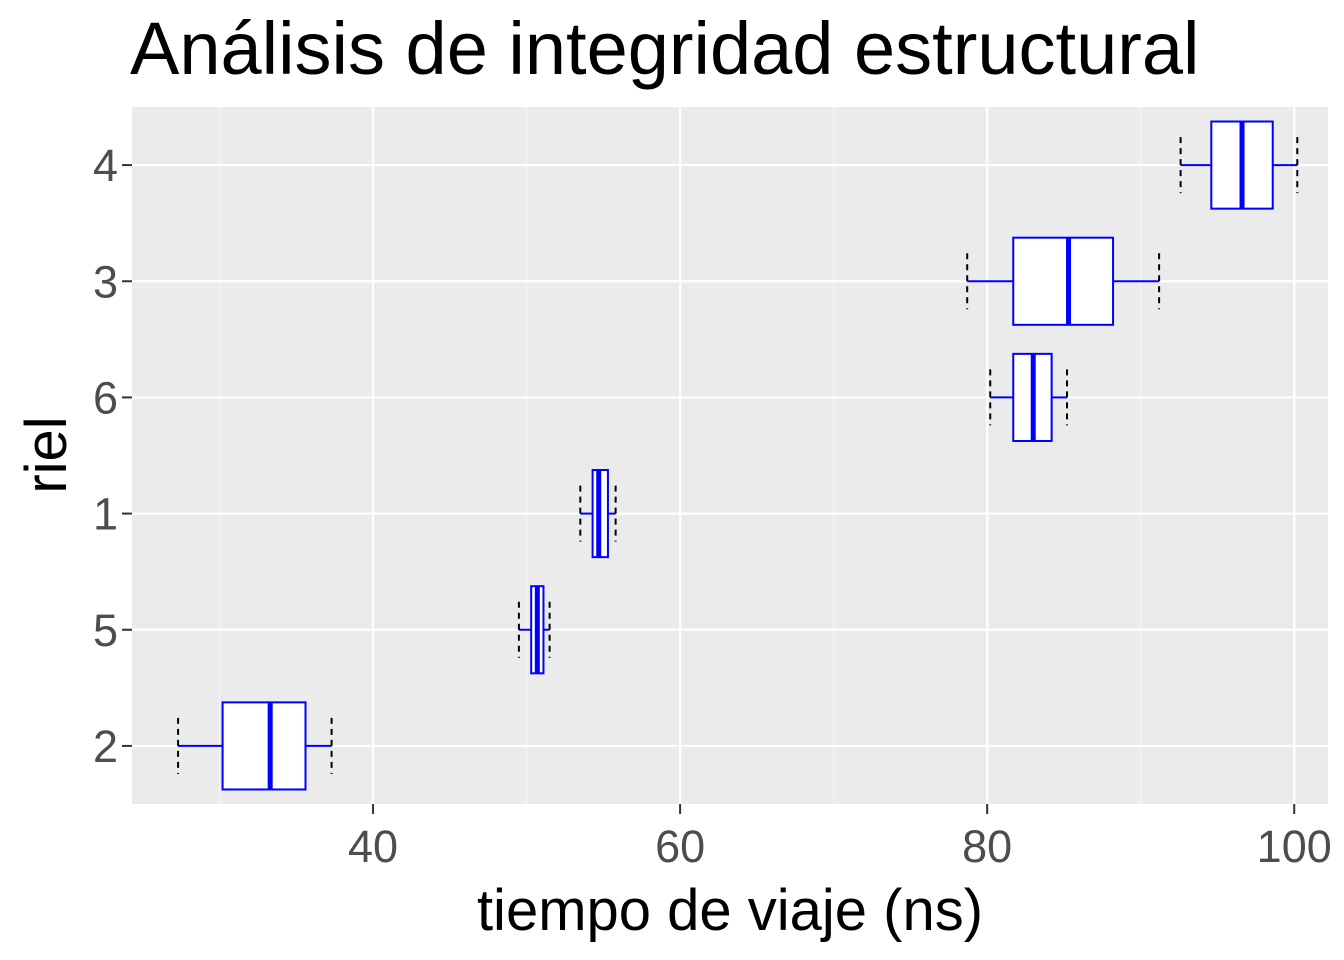  What do you see at coordinates (112, 456) in the screenshot?
I see `y-axis: 2 5 1 6 3 4` at bounding box center [112, 456].